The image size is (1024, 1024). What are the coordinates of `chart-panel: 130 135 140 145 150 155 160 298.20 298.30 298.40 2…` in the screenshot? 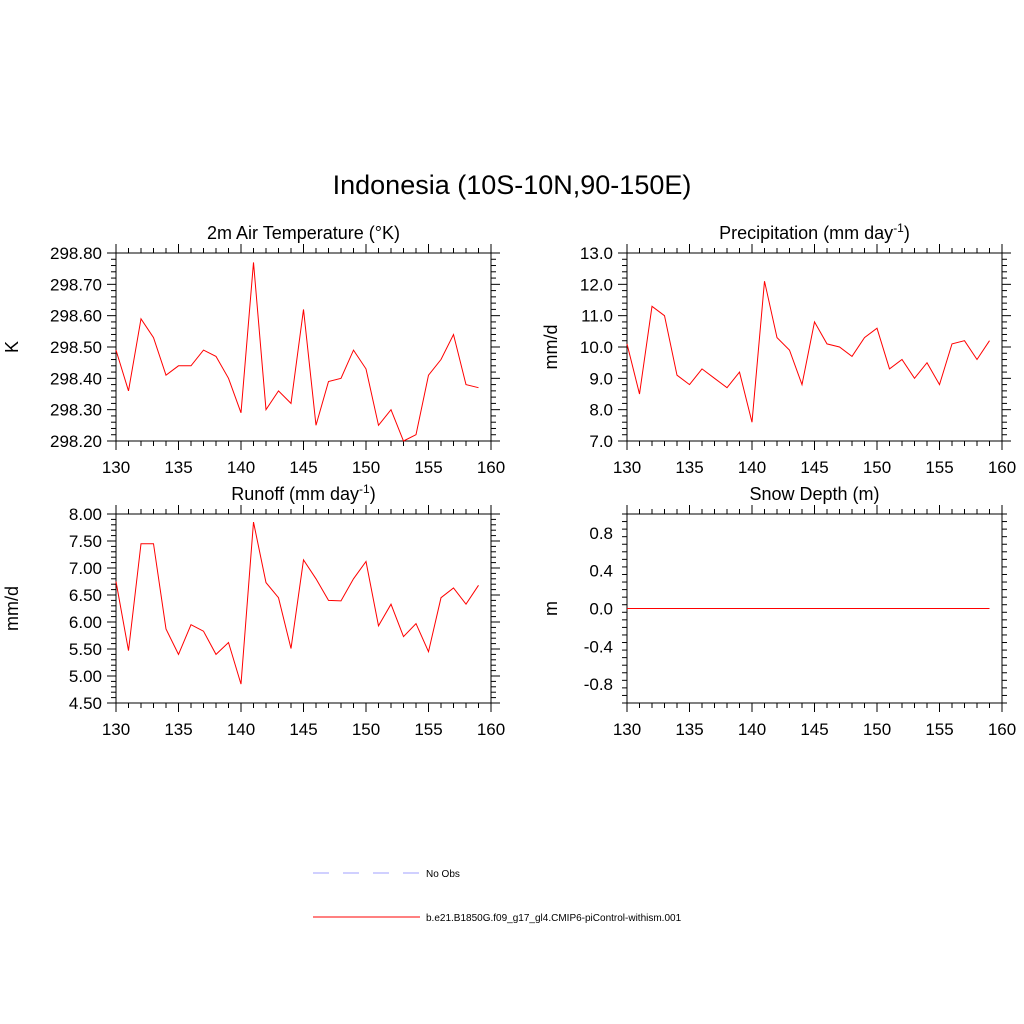 It's located at (253, 350).